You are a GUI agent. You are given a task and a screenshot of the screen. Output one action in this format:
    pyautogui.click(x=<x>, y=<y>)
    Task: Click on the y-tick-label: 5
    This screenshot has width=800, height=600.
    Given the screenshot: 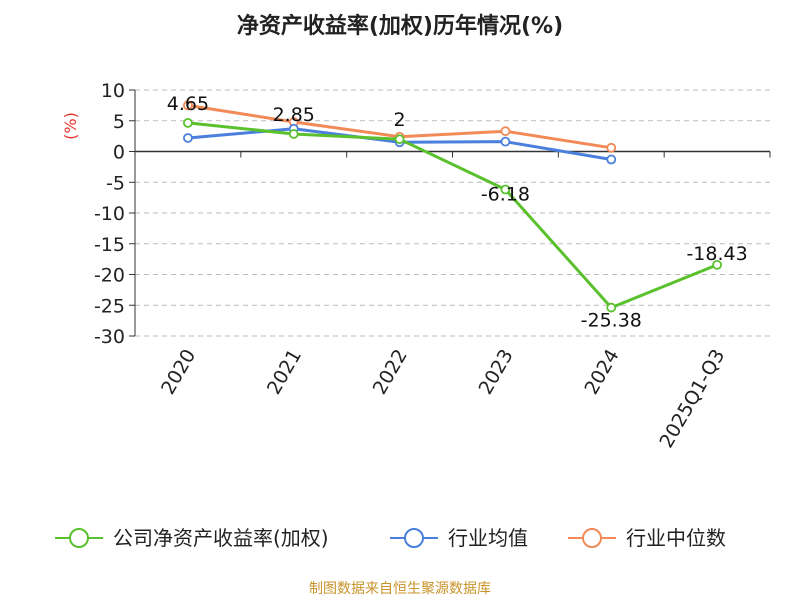 What is the action you would take?
    pyautogui.click(x=119, y=122)
    